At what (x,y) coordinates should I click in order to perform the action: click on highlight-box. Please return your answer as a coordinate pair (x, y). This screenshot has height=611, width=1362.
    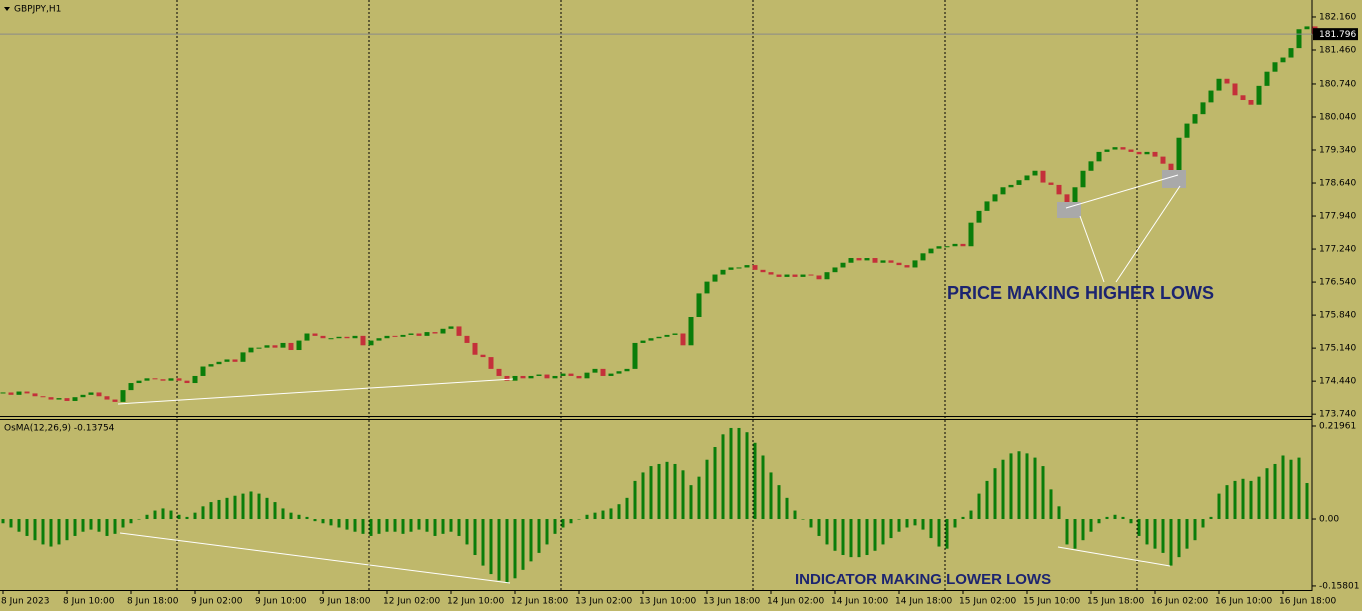
    Looking at the image, I should click on (1069, 210).